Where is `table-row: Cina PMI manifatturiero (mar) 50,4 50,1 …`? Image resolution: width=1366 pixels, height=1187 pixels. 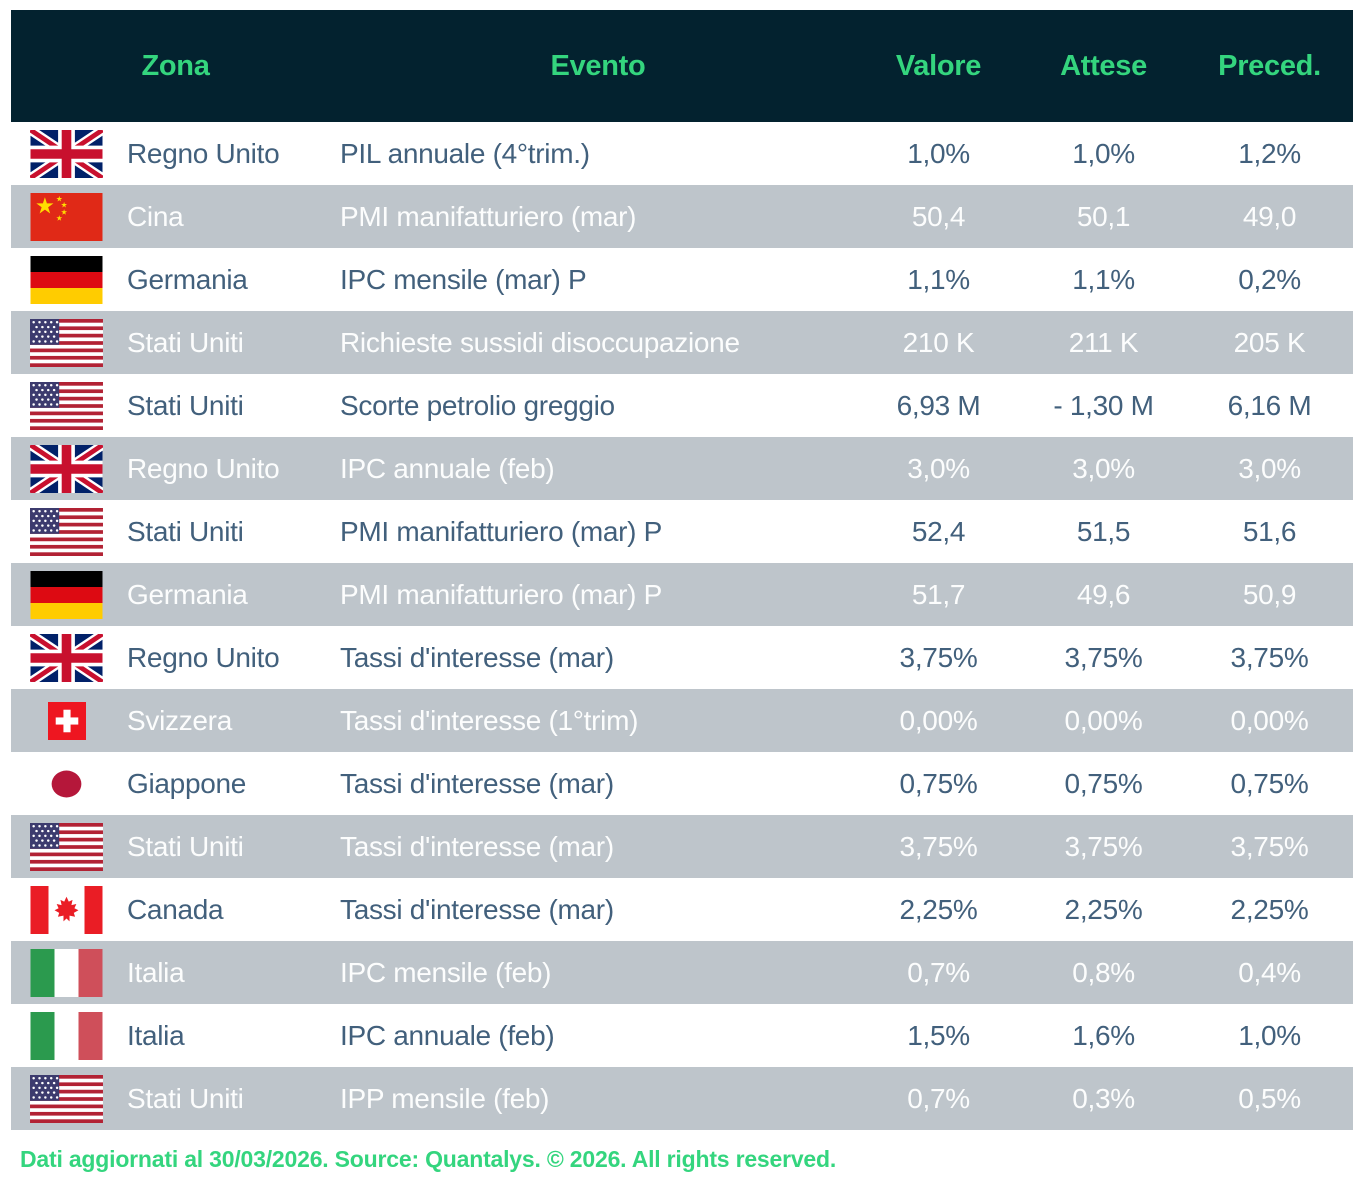 table-row: Cina PMI manifatturiero (mar) 50,4 50,1 … is located at coordinates (682, 216).